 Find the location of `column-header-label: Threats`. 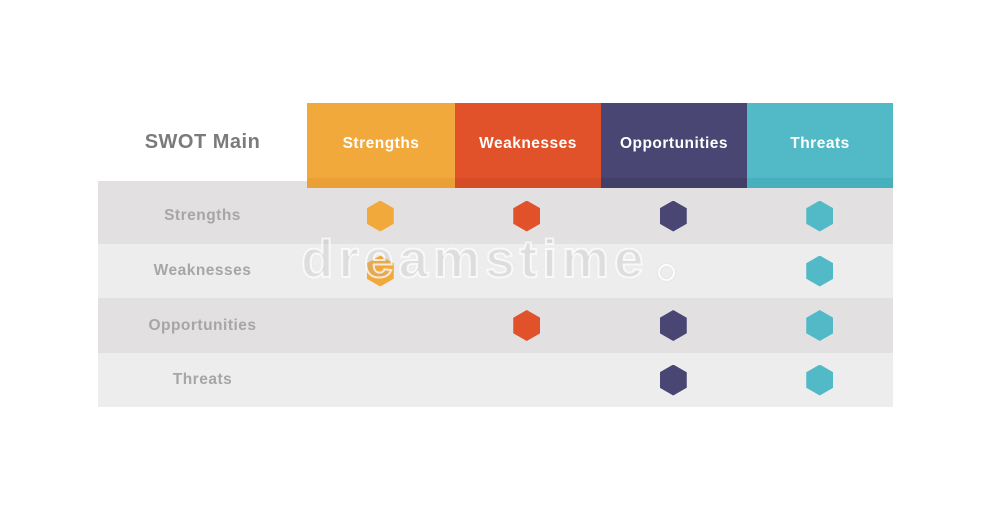

column-header-label: Threats is located at coordinates (820, 143).